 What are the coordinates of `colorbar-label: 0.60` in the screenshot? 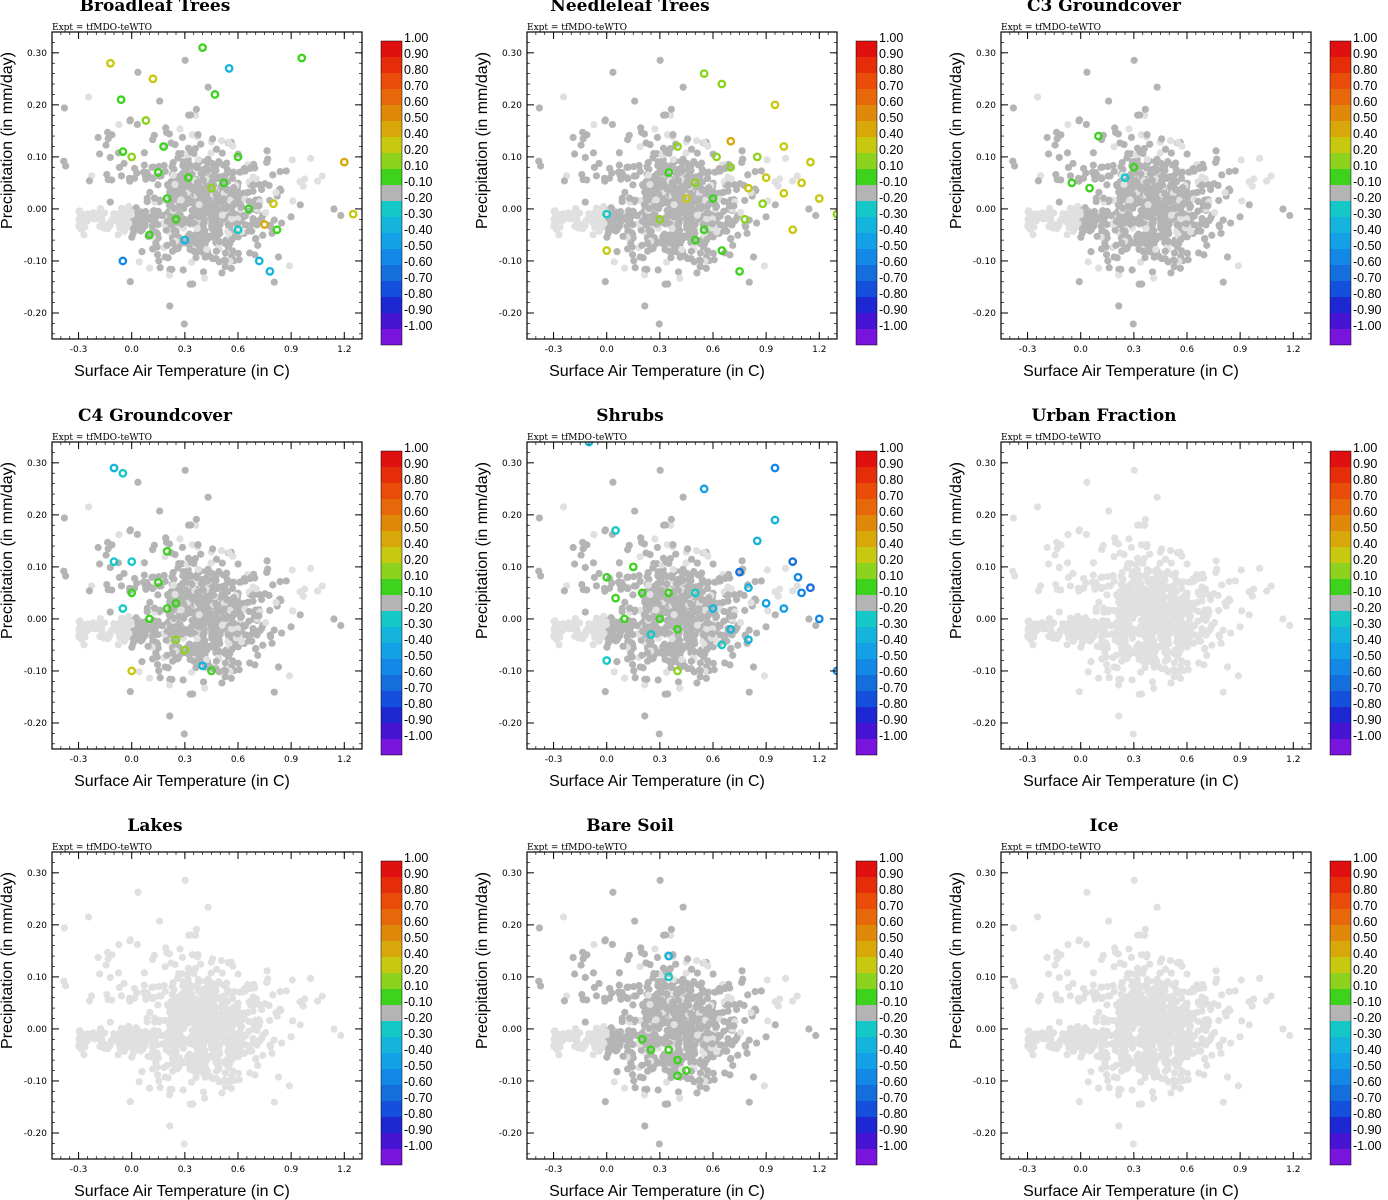 It's located at (416, 512).